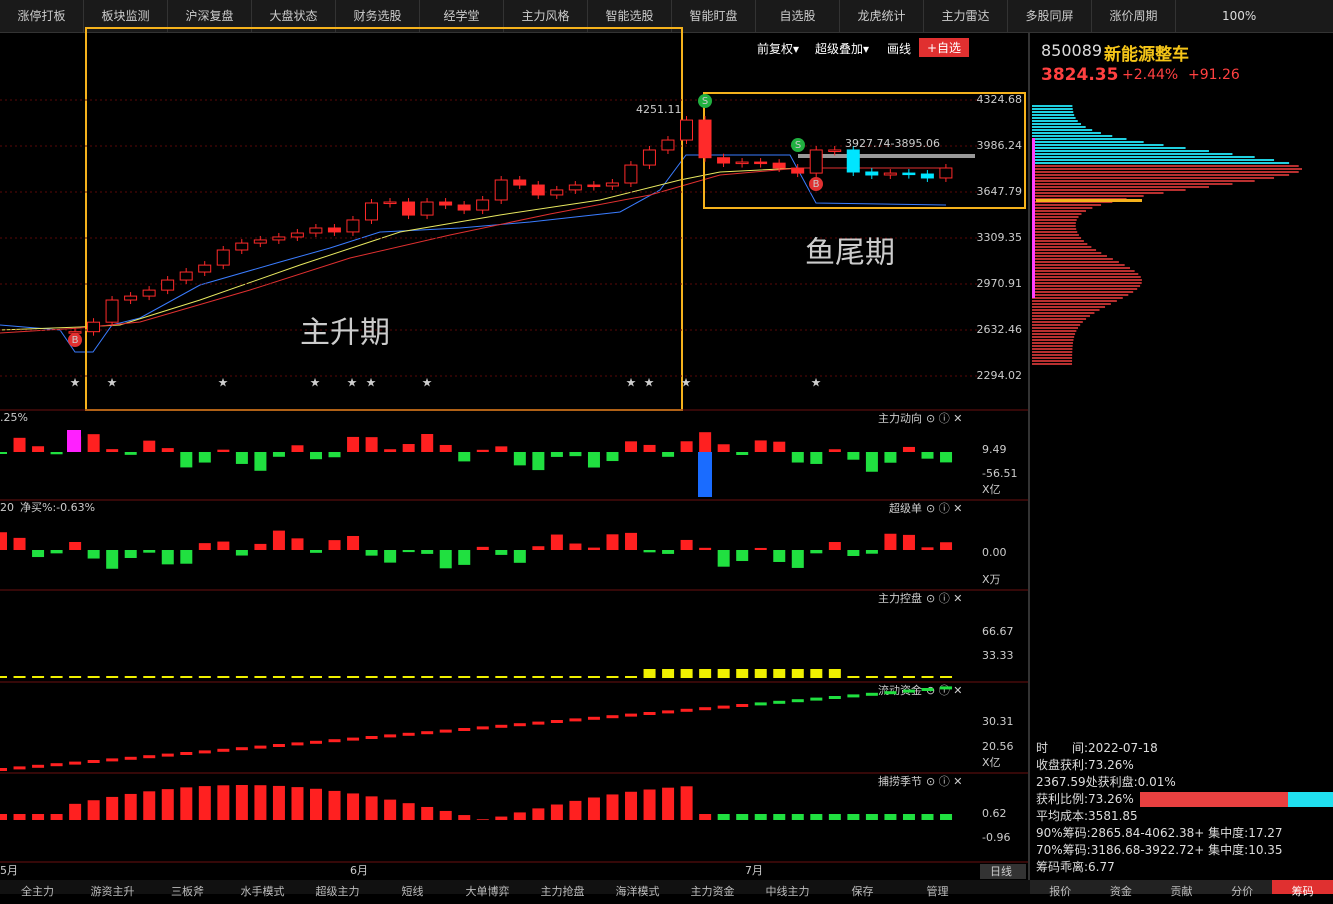 Image resolution: width=1333 pixels, height=904 pixels. What do you see at coordinates (937, 891) in the screenshot?
I see `bottom-tab: 管理` at bounding box center [937, 891].